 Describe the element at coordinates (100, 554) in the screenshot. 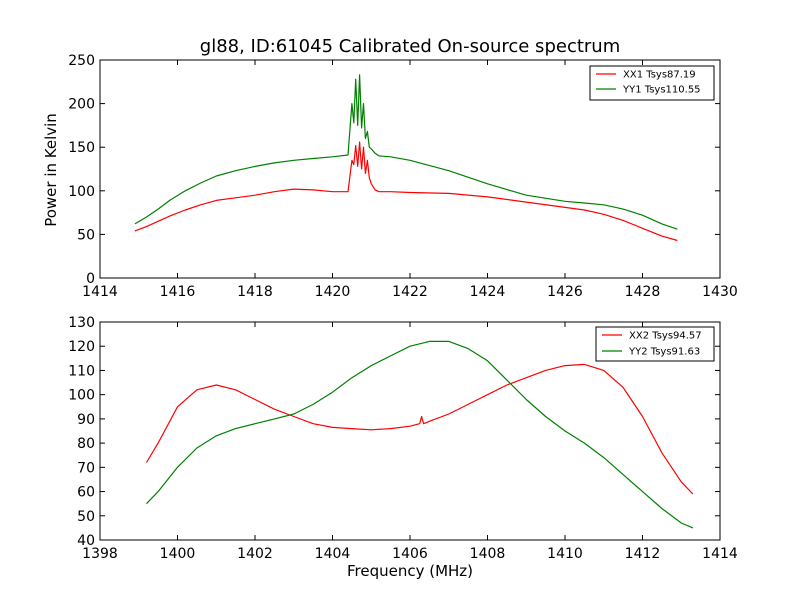

I see `bottom-x-tick-label: 1398` at that location.